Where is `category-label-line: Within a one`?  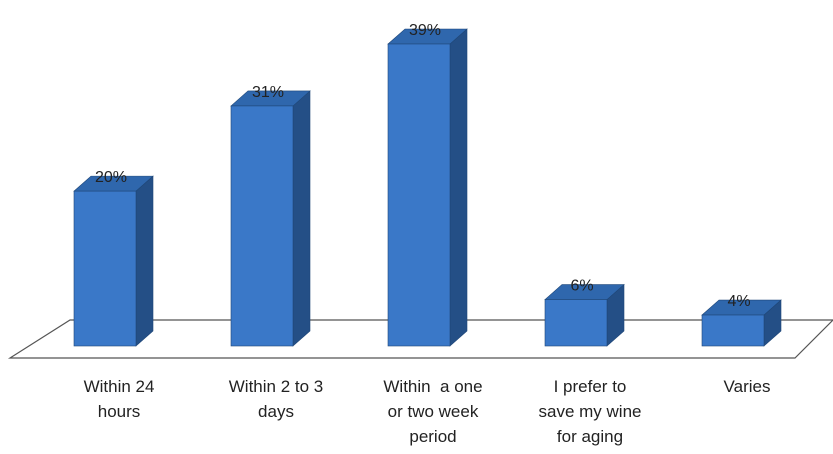 category-label-line: Within a one is located at coordinates (432, 386).